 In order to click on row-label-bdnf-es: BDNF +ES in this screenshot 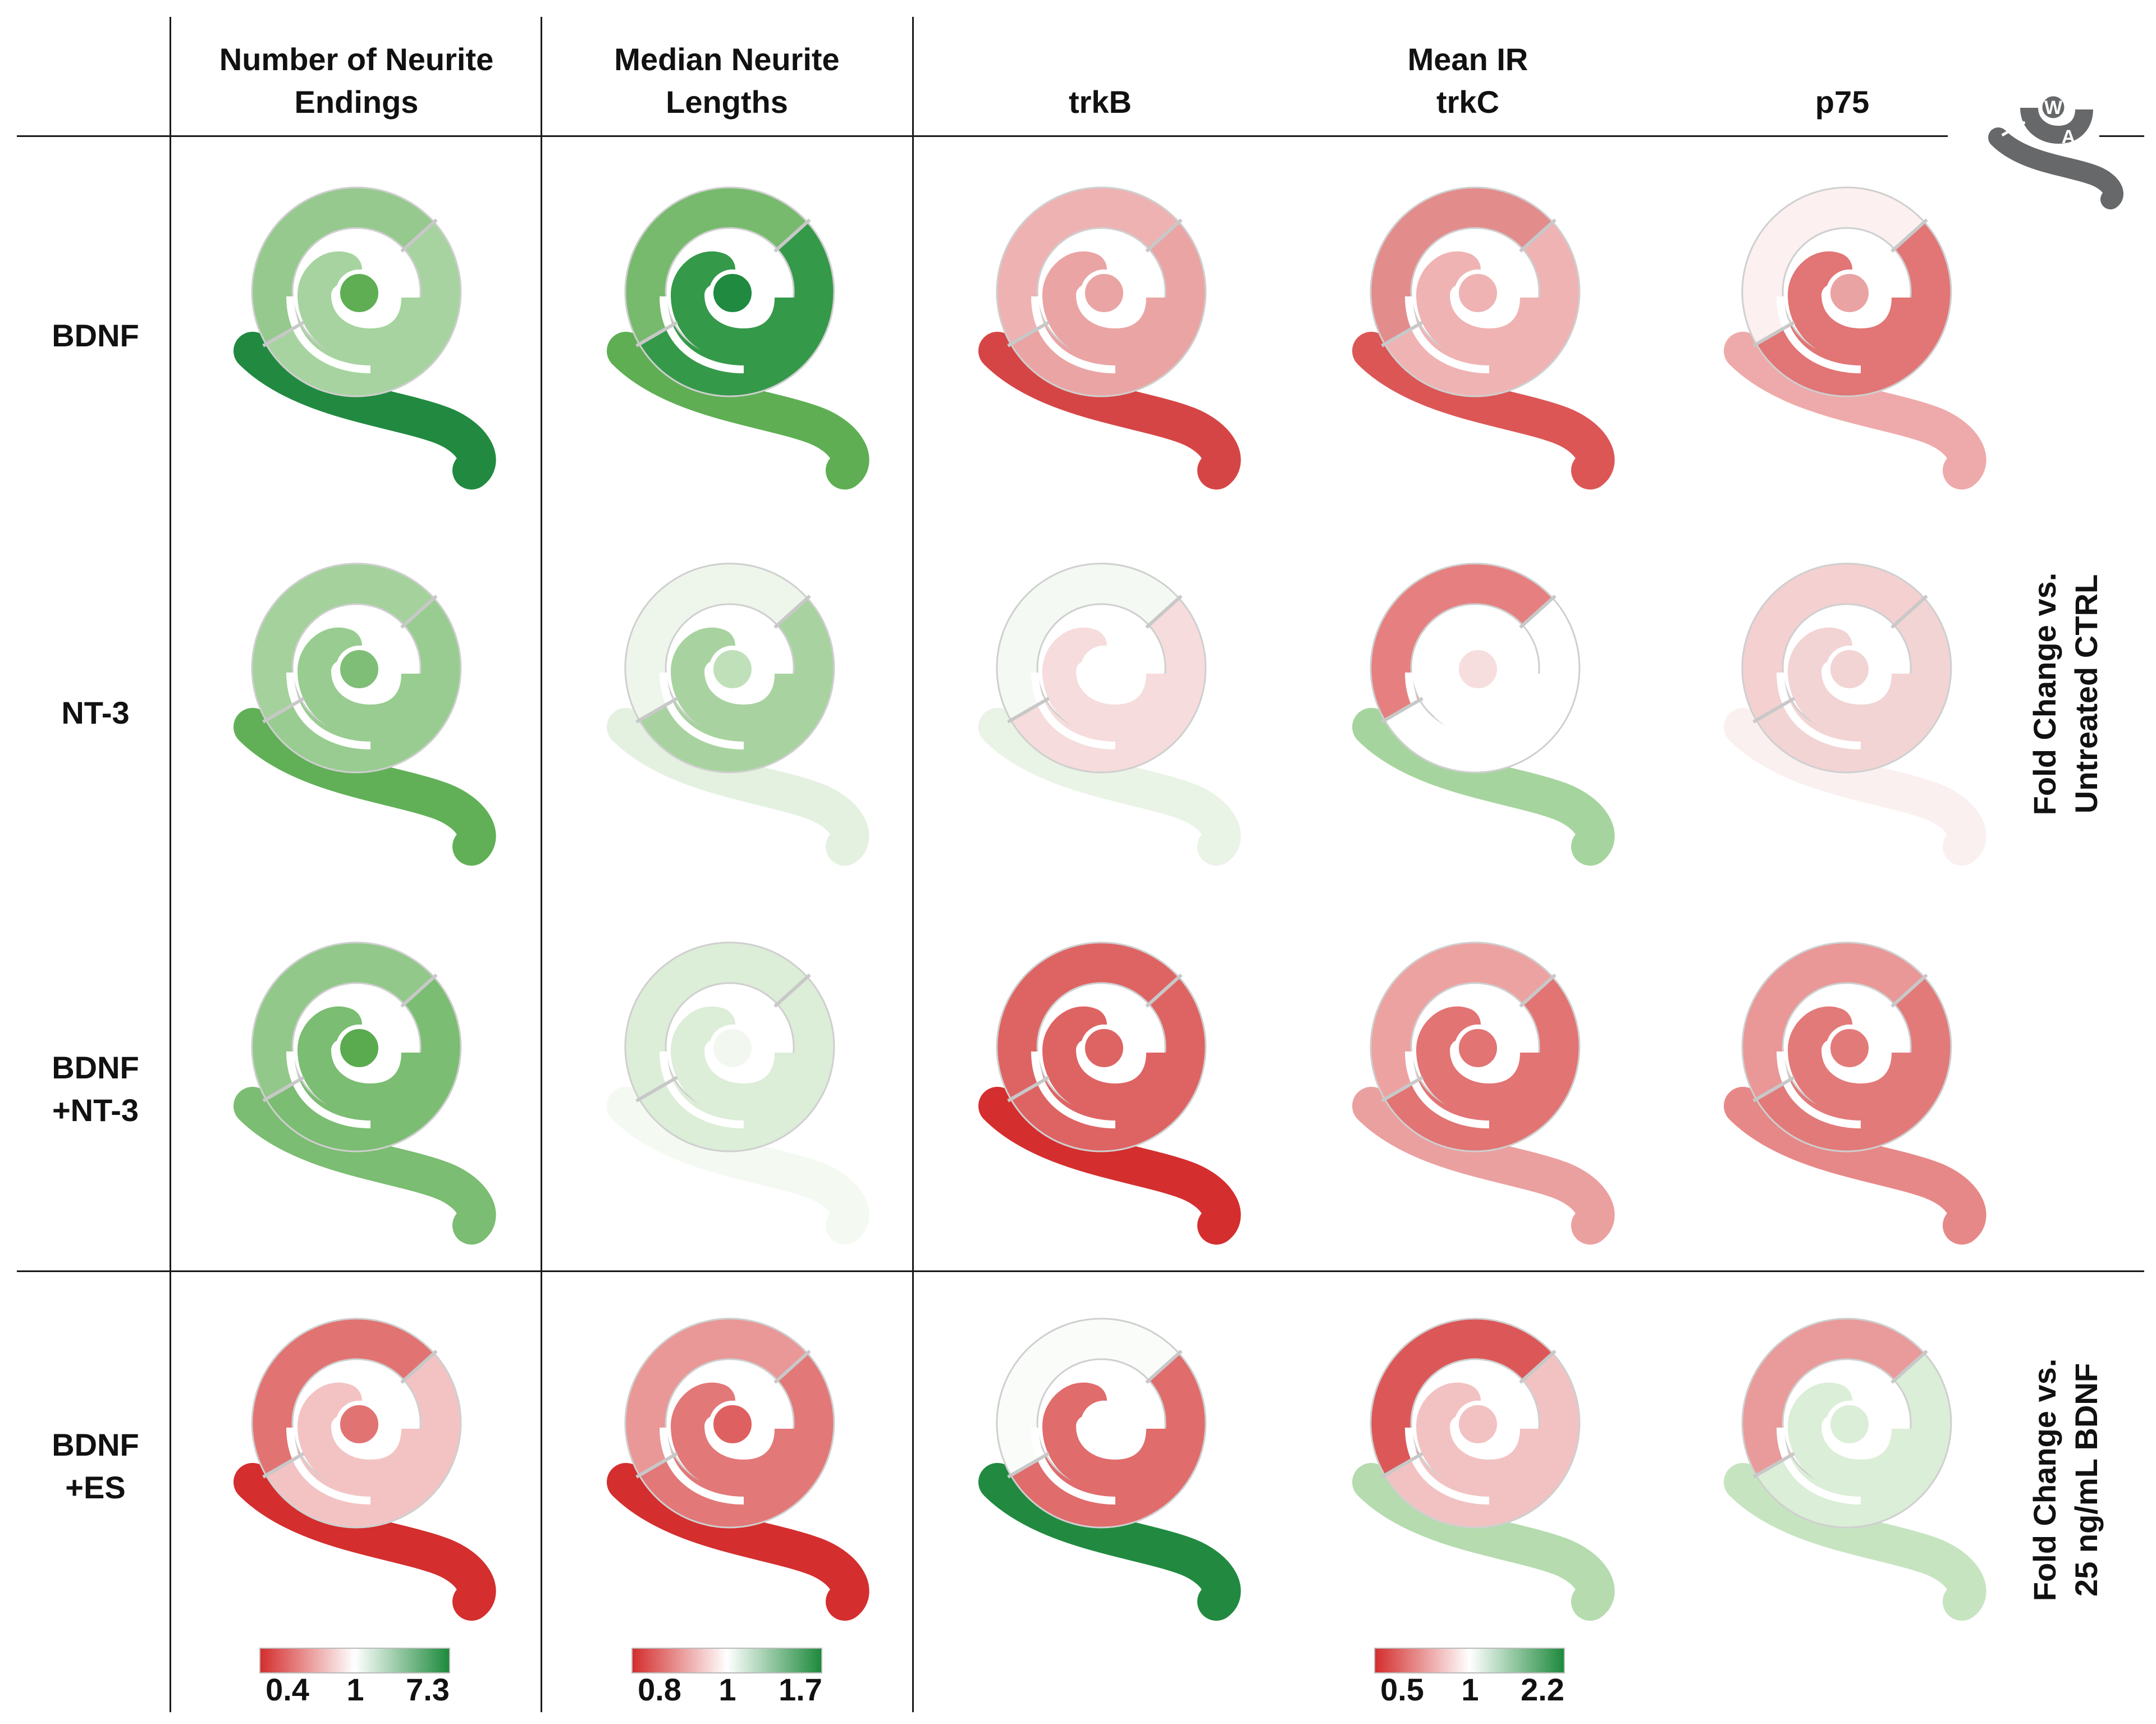, I will do `click(96, 1466)`.